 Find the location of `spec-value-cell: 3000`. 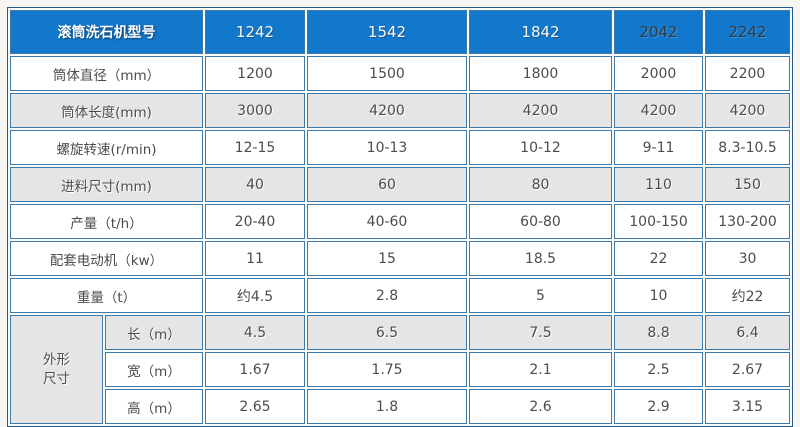

spec-value-cell: 3000 is located at coordinates (255, 110).